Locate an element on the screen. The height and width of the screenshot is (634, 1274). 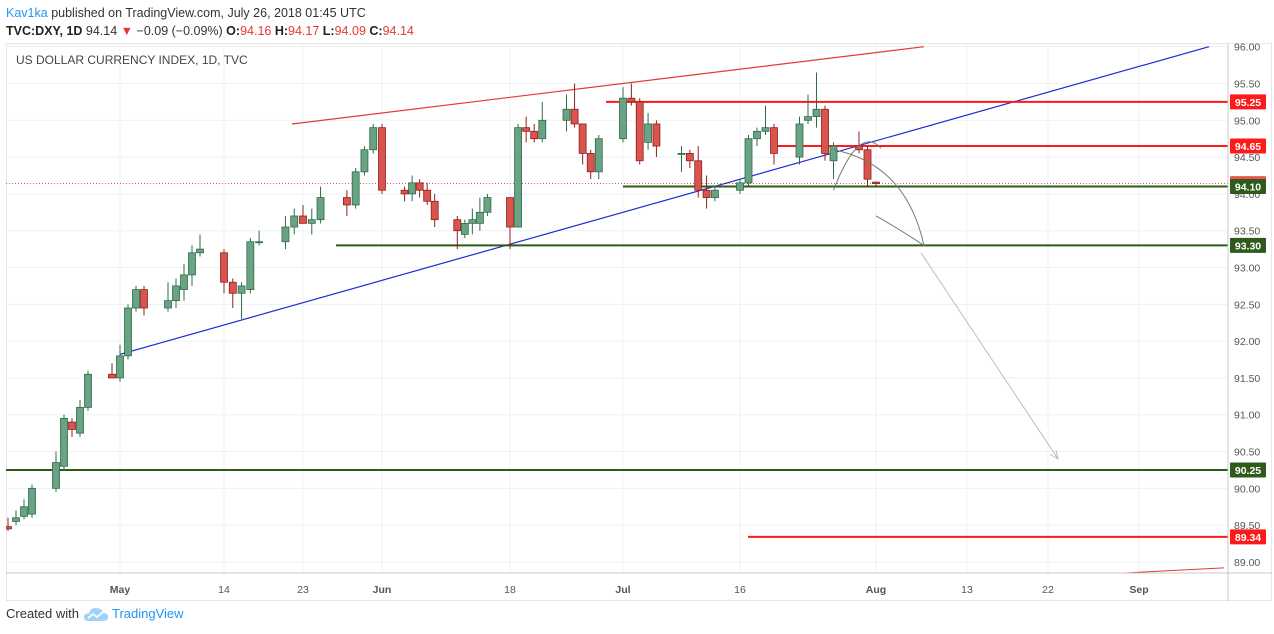
curved-arrow-icon is located at coordinates (879, 198).